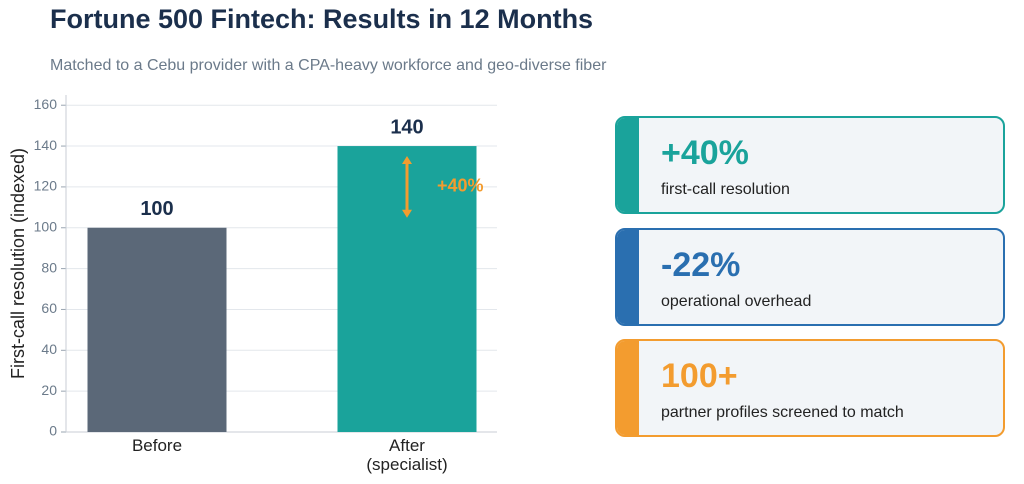 The height and width of the screenshot is (484, 1024). I want to click on card-value: 100+, so click(699, 376).